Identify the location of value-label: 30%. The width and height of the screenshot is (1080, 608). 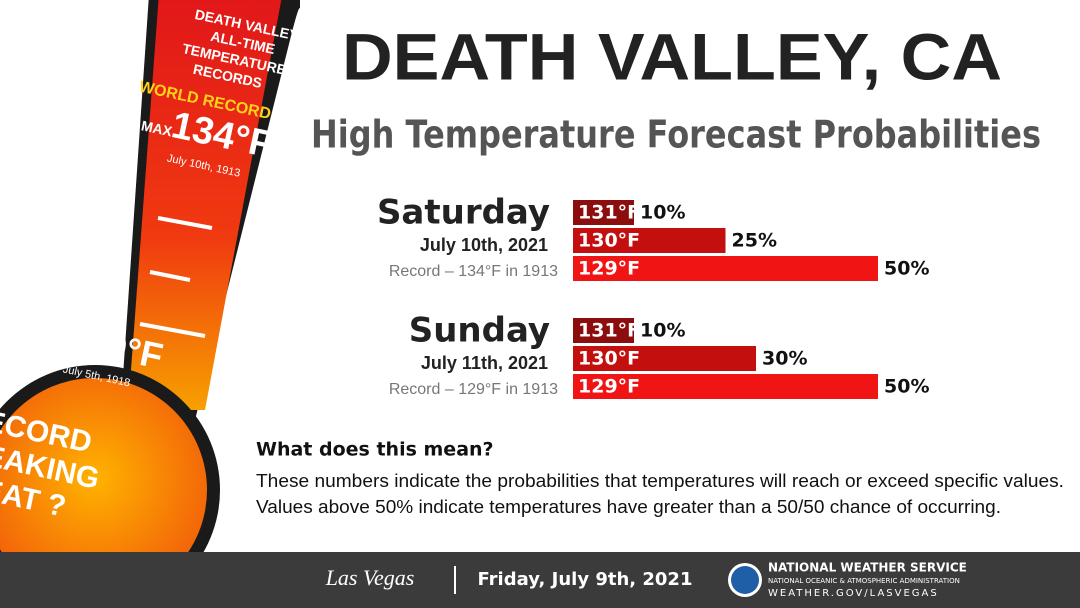
(784, 359).